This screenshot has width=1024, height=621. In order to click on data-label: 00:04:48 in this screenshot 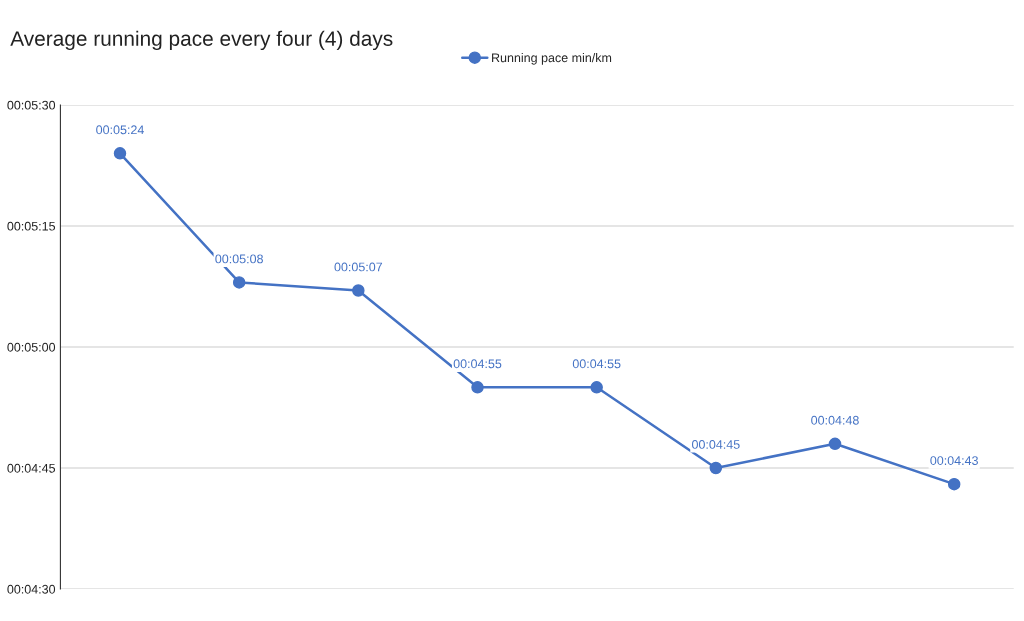, I will do `click(835, 420)`.